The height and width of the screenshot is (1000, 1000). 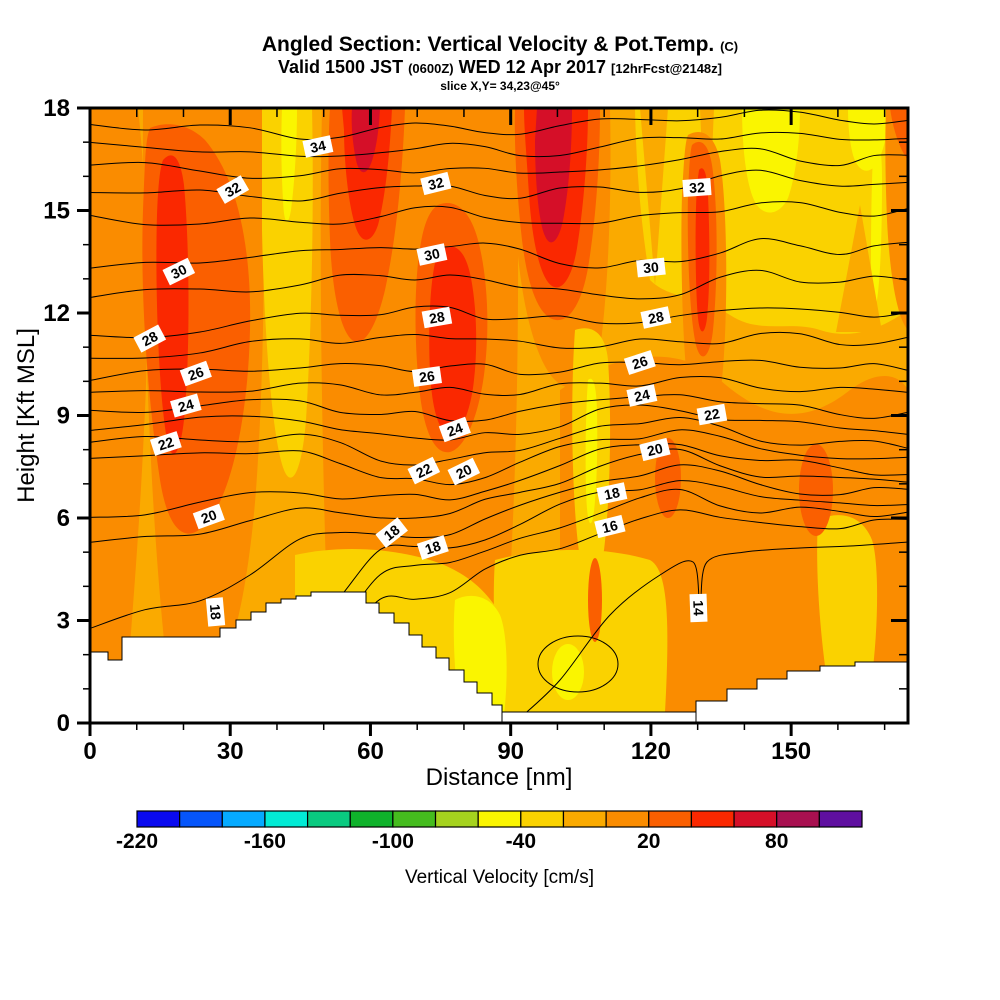 I want to click on y-axis-title: Height [Kft MSL], so click(x=26, y=415).